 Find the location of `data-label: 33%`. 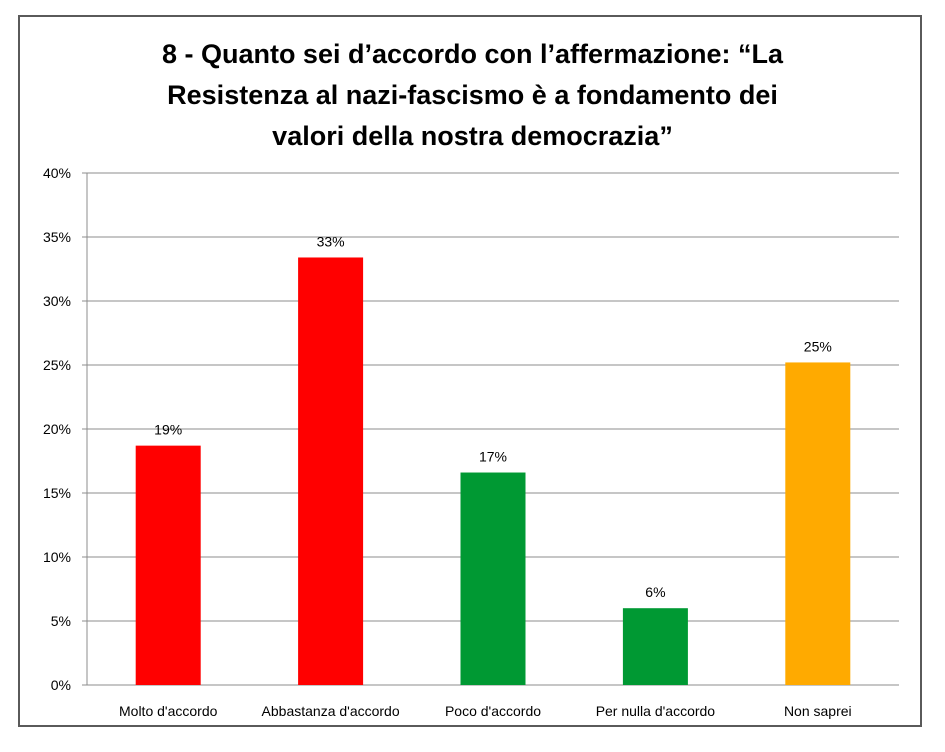

data-label: 33% is located at coordinates (331, 241).